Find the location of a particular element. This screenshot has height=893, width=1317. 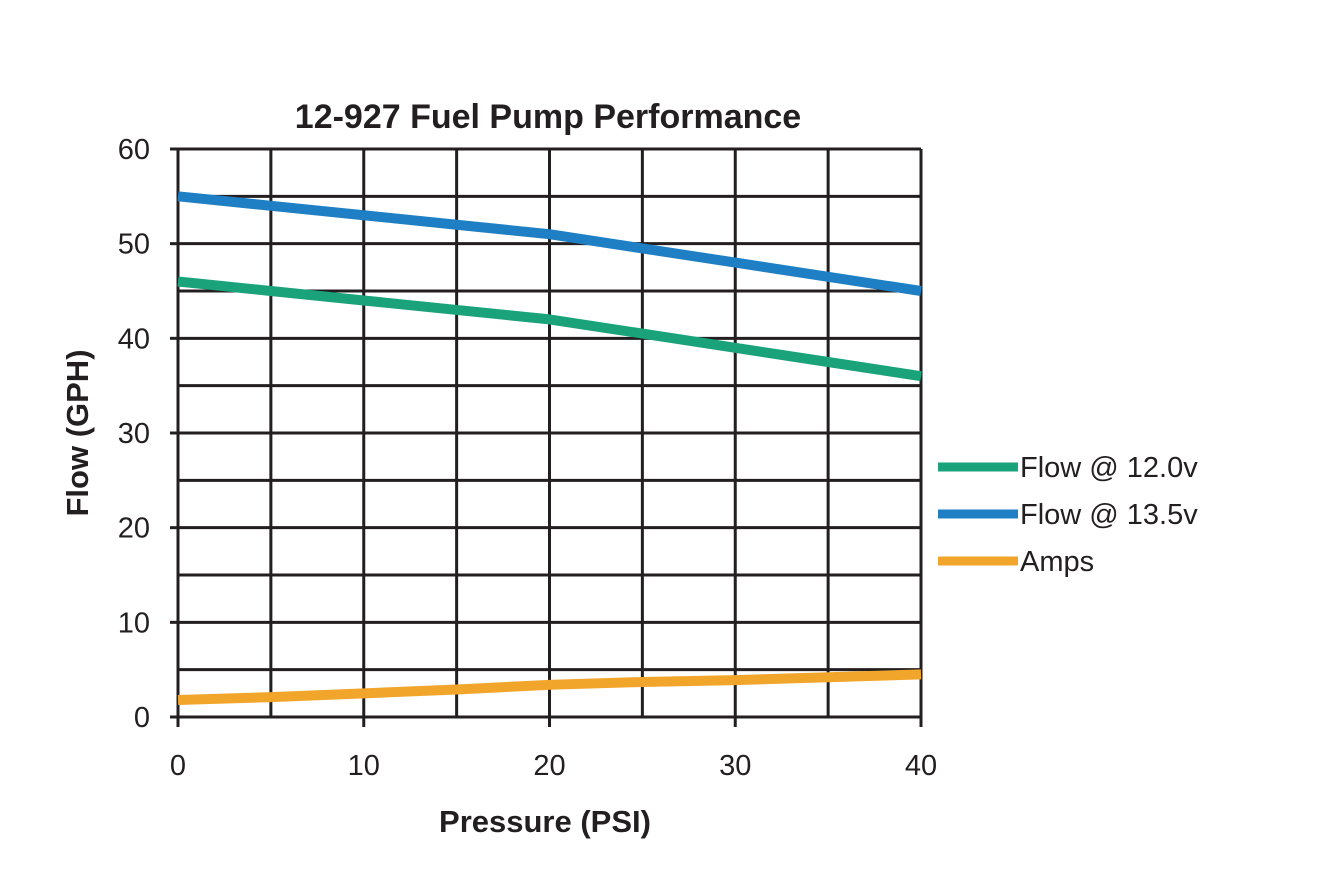

x-axis-label: Pressure (PSI) is located at coordinates (545, 821).